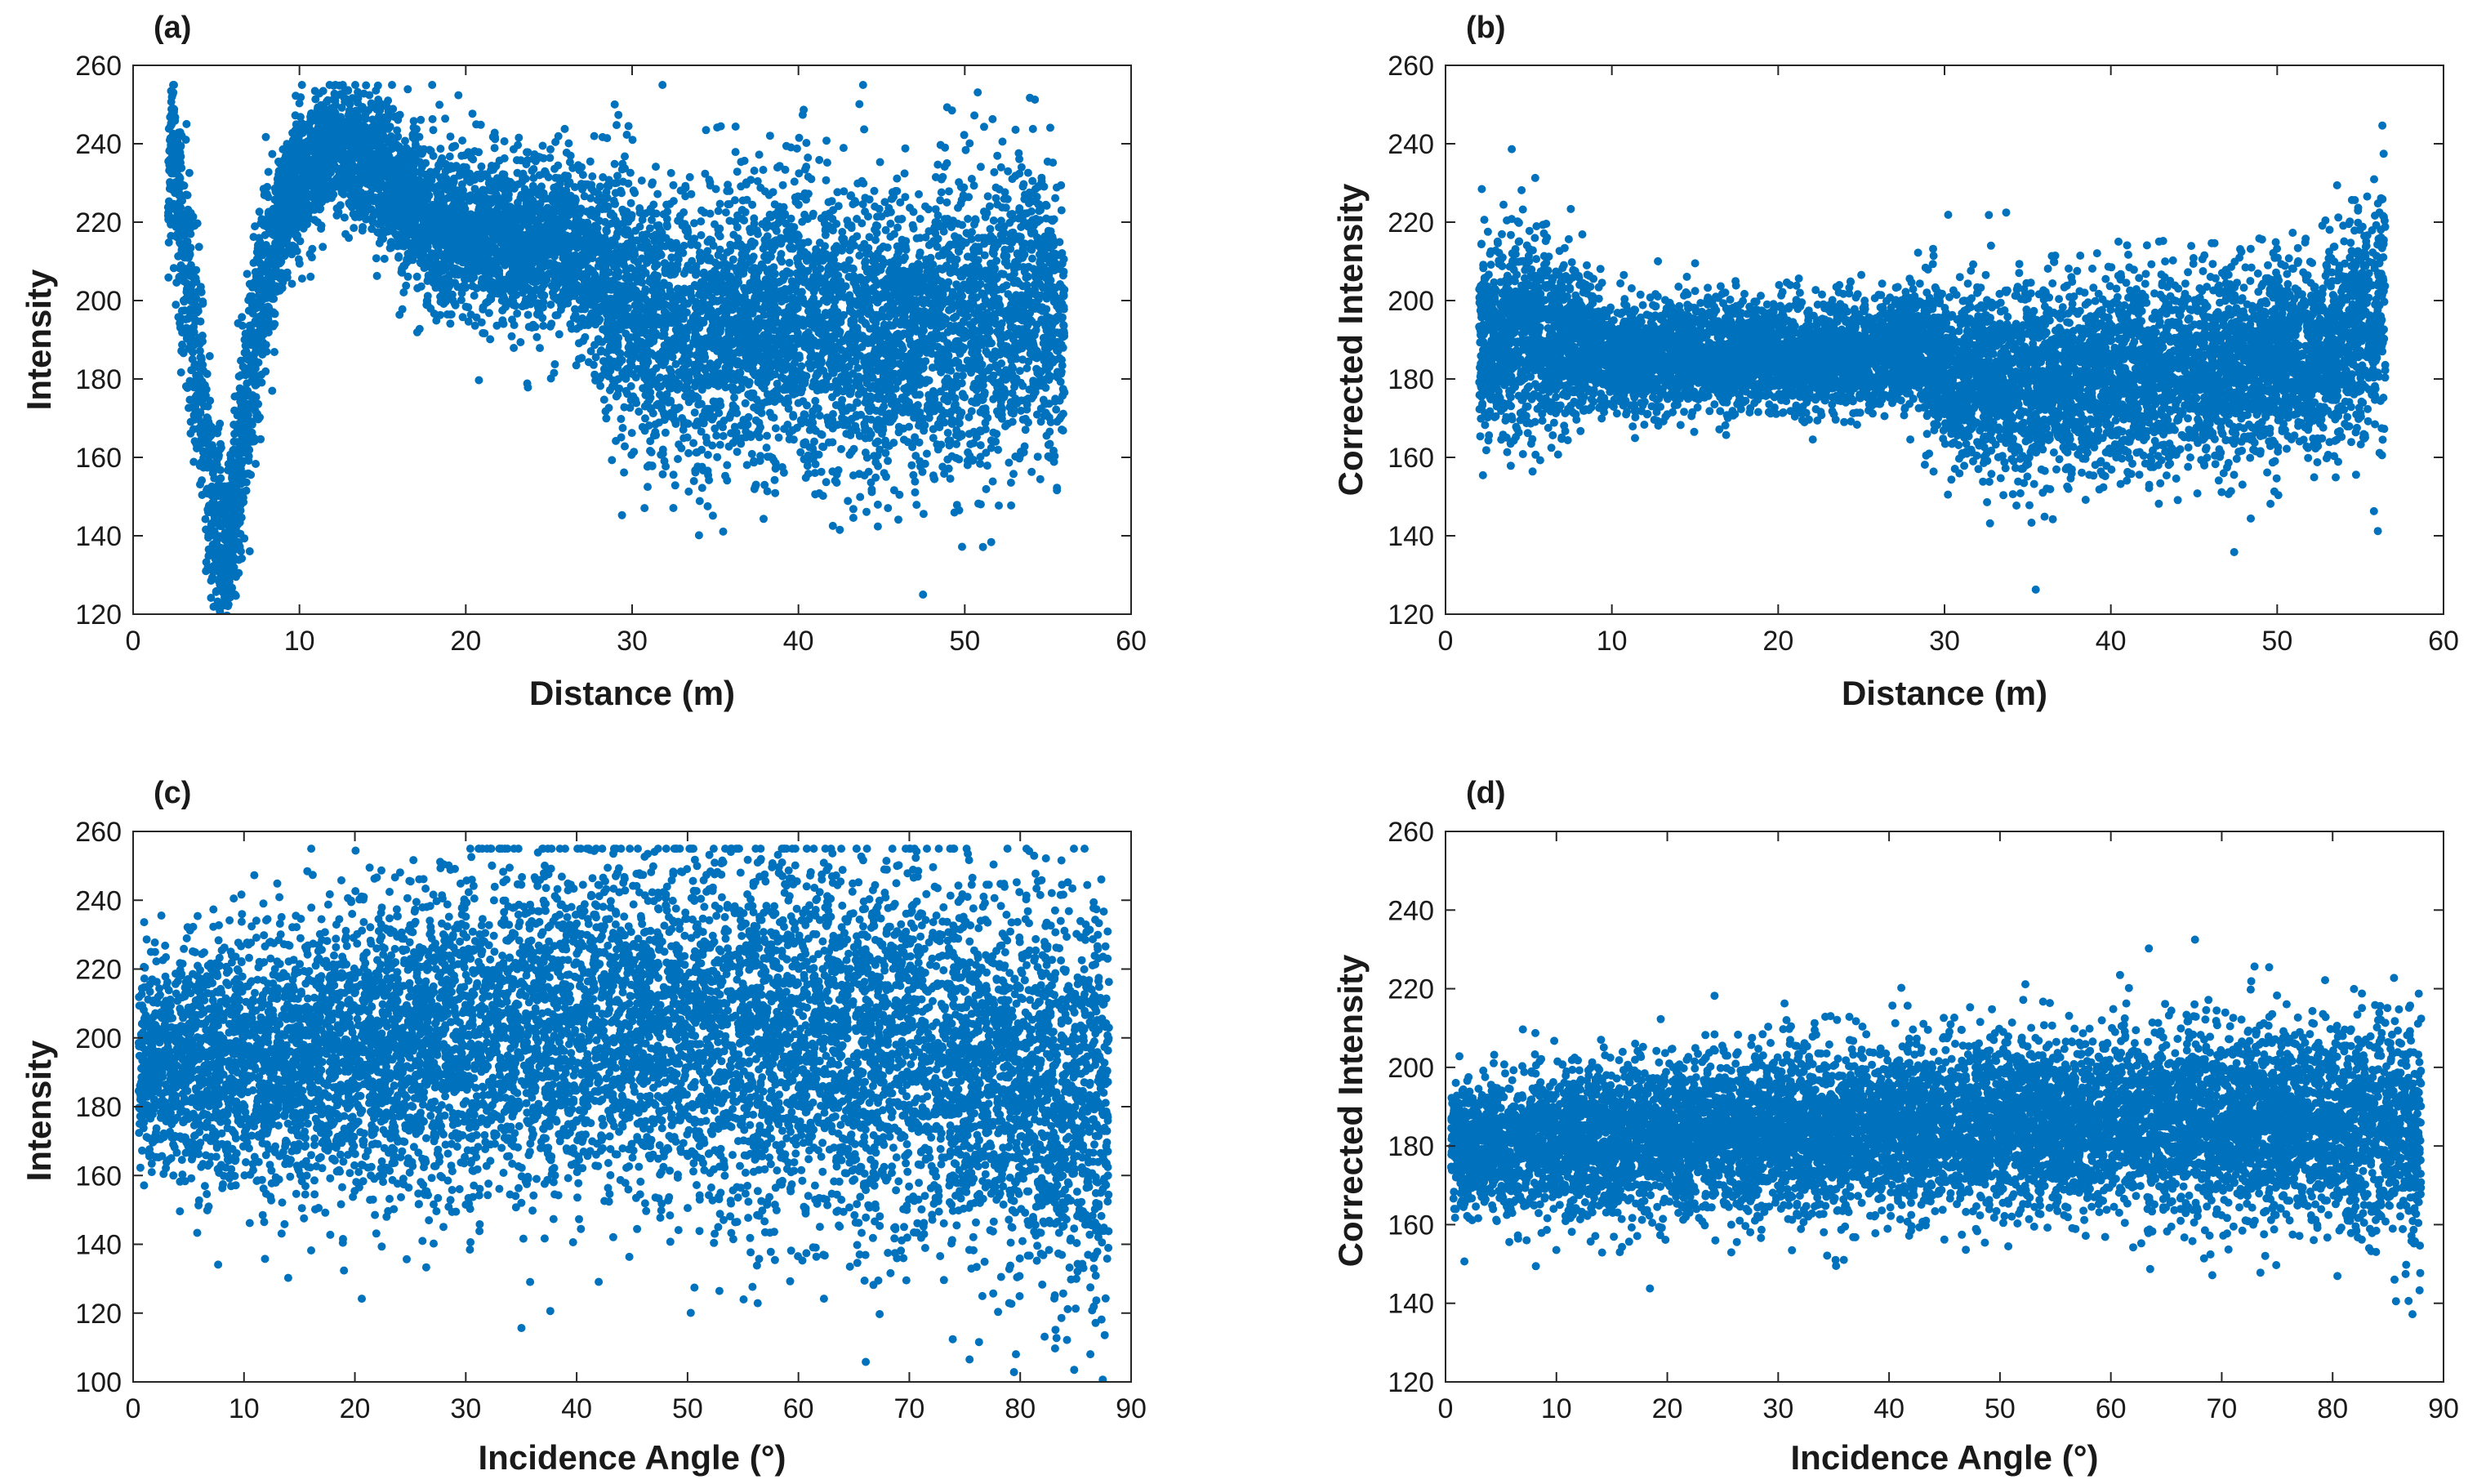 The image size is (2477, 1484). Describe the element at coordinates (39, 339) in the screenshot. I see `y-axis-label: Intensity` at that location.